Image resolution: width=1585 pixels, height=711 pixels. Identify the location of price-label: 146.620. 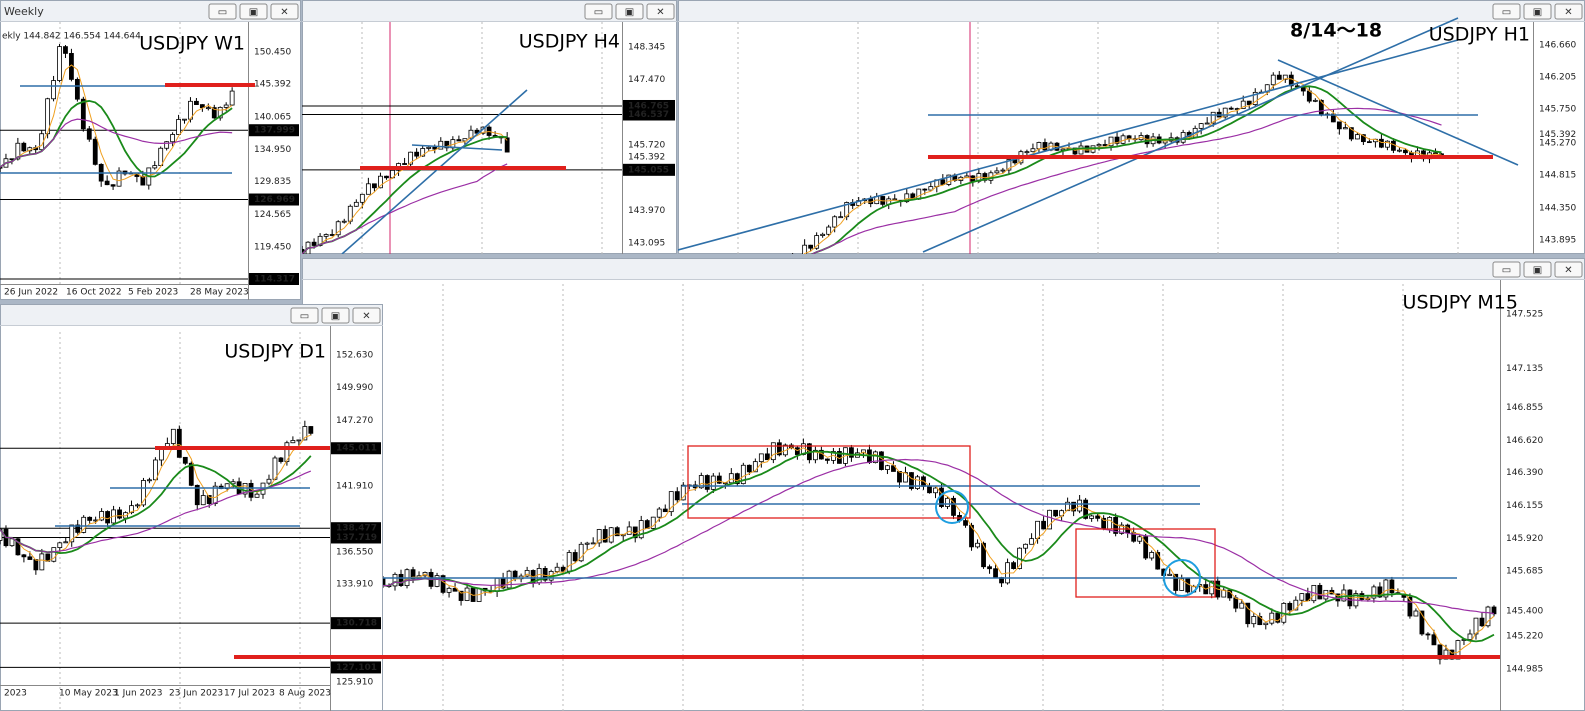
(1524, 441).